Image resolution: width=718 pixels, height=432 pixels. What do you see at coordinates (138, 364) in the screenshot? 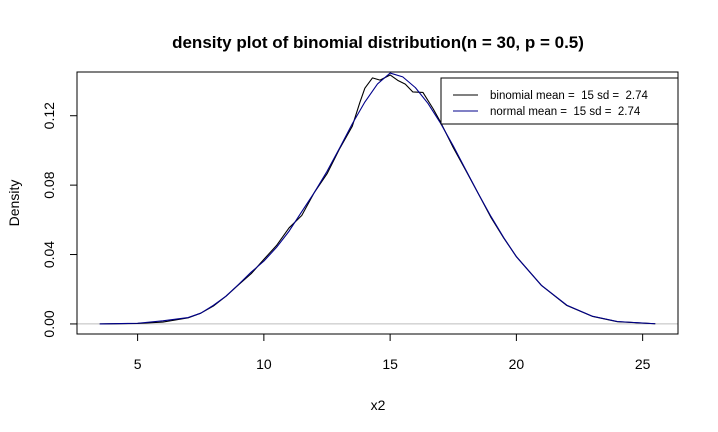
I see `x-tick-label: 5` at bounding box center [138, 364].